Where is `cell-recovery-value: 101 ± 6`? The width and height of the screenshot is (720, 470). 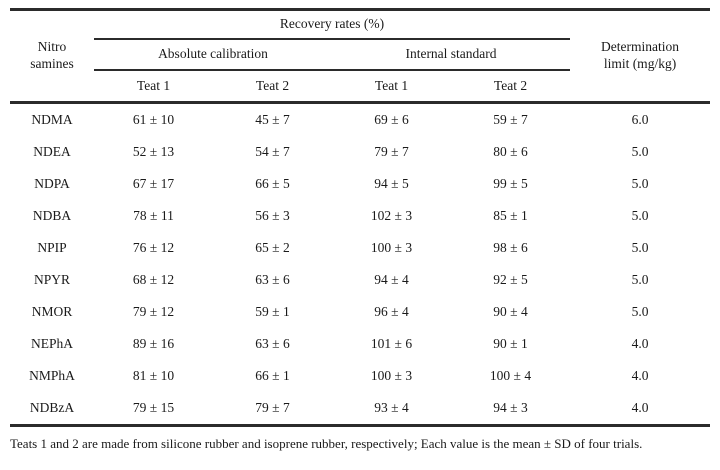 cell-recovery-value: 101 ± 6 is located at coordinates (391, 343).